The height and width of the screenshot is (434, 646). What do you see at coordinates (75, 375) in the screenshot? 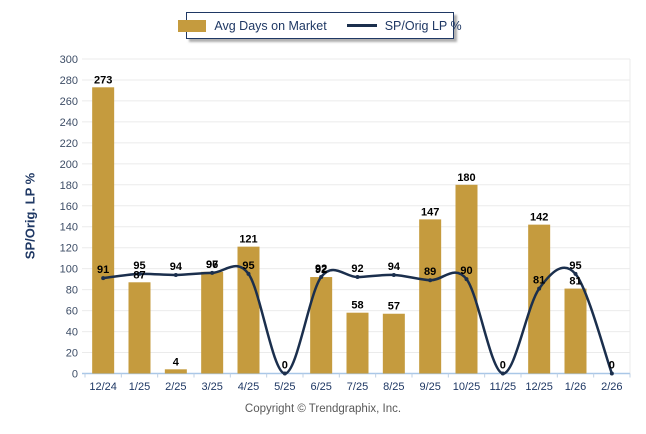
I see `y-tick-label: 0` at bounding box center [75, 375].